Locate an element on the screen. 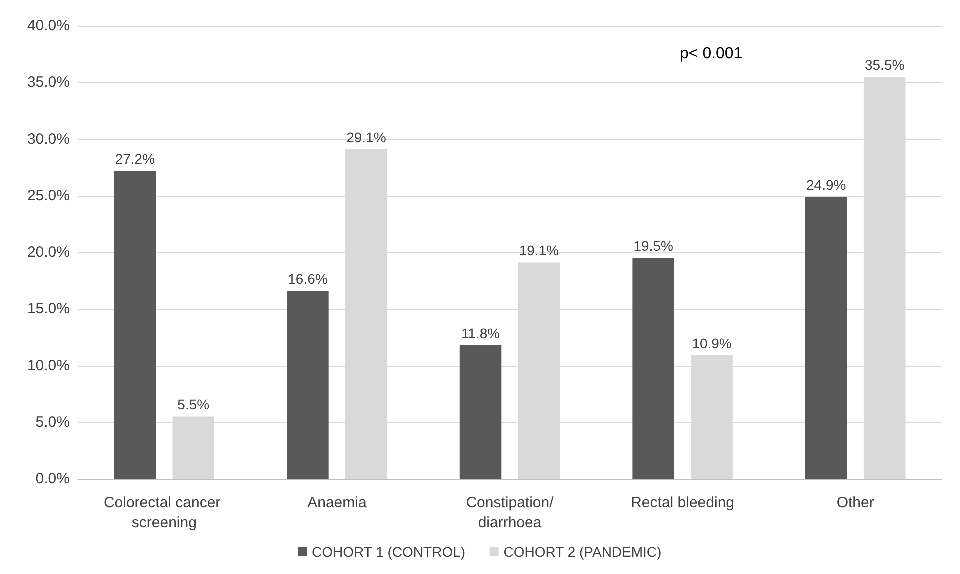 This screenshot has height=574, width=960. x-tick-label: Rectal bleeding is located at coordinates (683, 503).